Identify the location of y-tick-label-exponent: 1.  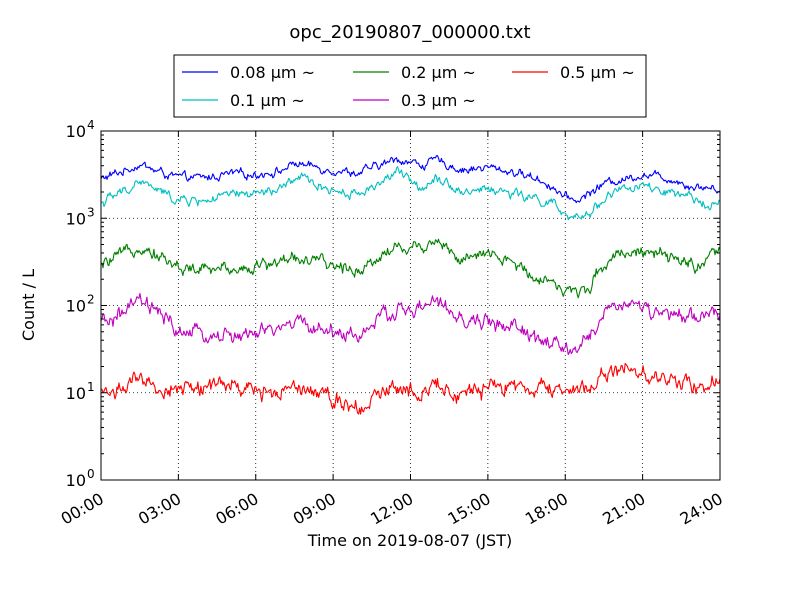
(91, 387).